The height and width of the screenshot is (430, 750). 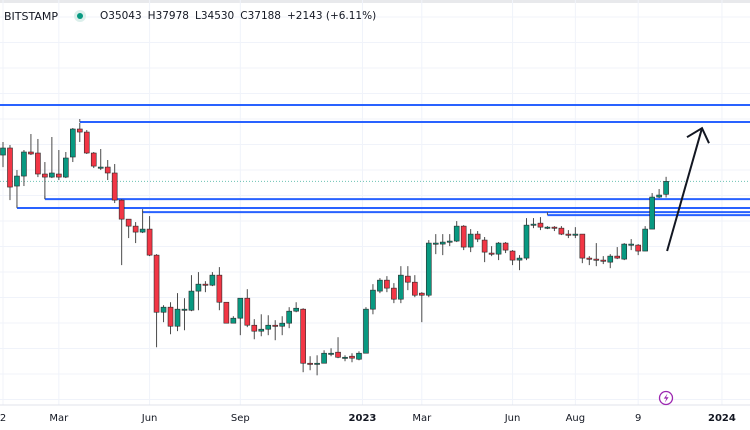 What do you see at coordinates (80, 16) in the screenshot?
I see `market-open-status-icon` at bounding box center [80, 16].